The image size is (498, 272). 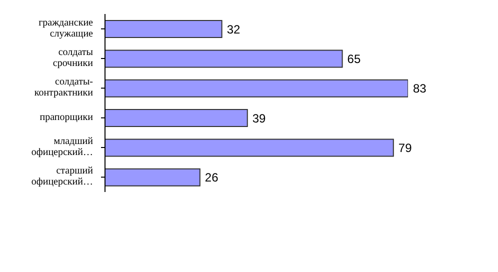 What do you see at coordinates (259, 118) in the screenshot?
I see `data-label: 39` at bounding box center [259, 118].